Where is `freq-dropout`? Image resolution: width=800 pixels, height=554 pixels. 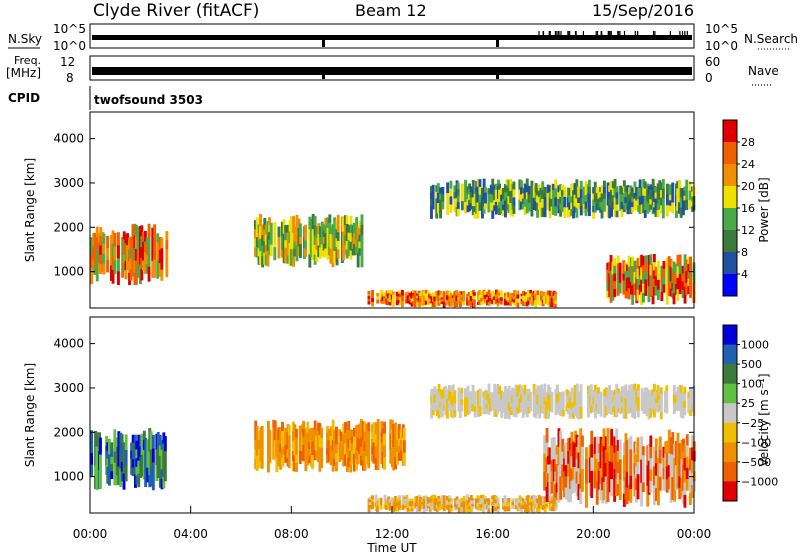
freq-dropout is located at coordinates (497, 73).